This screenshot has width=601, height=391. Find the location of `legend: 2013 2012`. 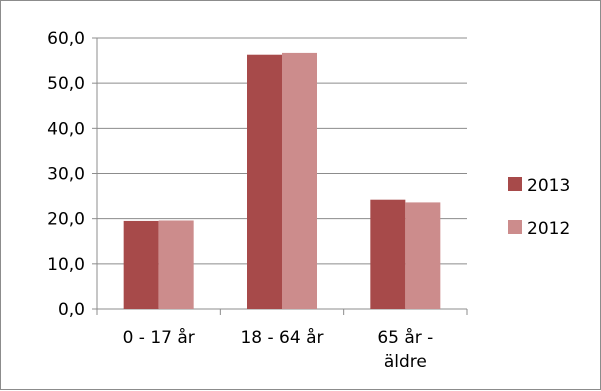

legend: 2013 2012 is located at coordinates (539, 207).